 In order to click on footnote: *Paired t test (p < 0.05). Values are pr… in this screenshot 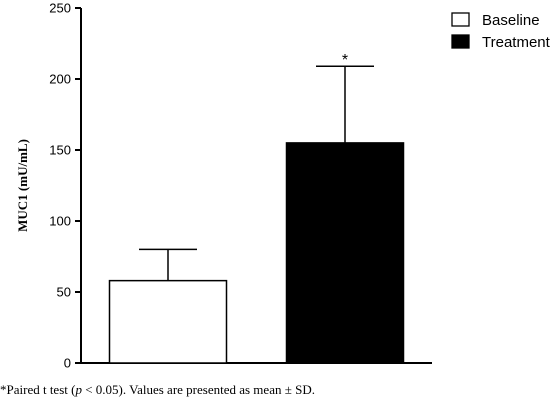, I will do `click(275, 390)`.